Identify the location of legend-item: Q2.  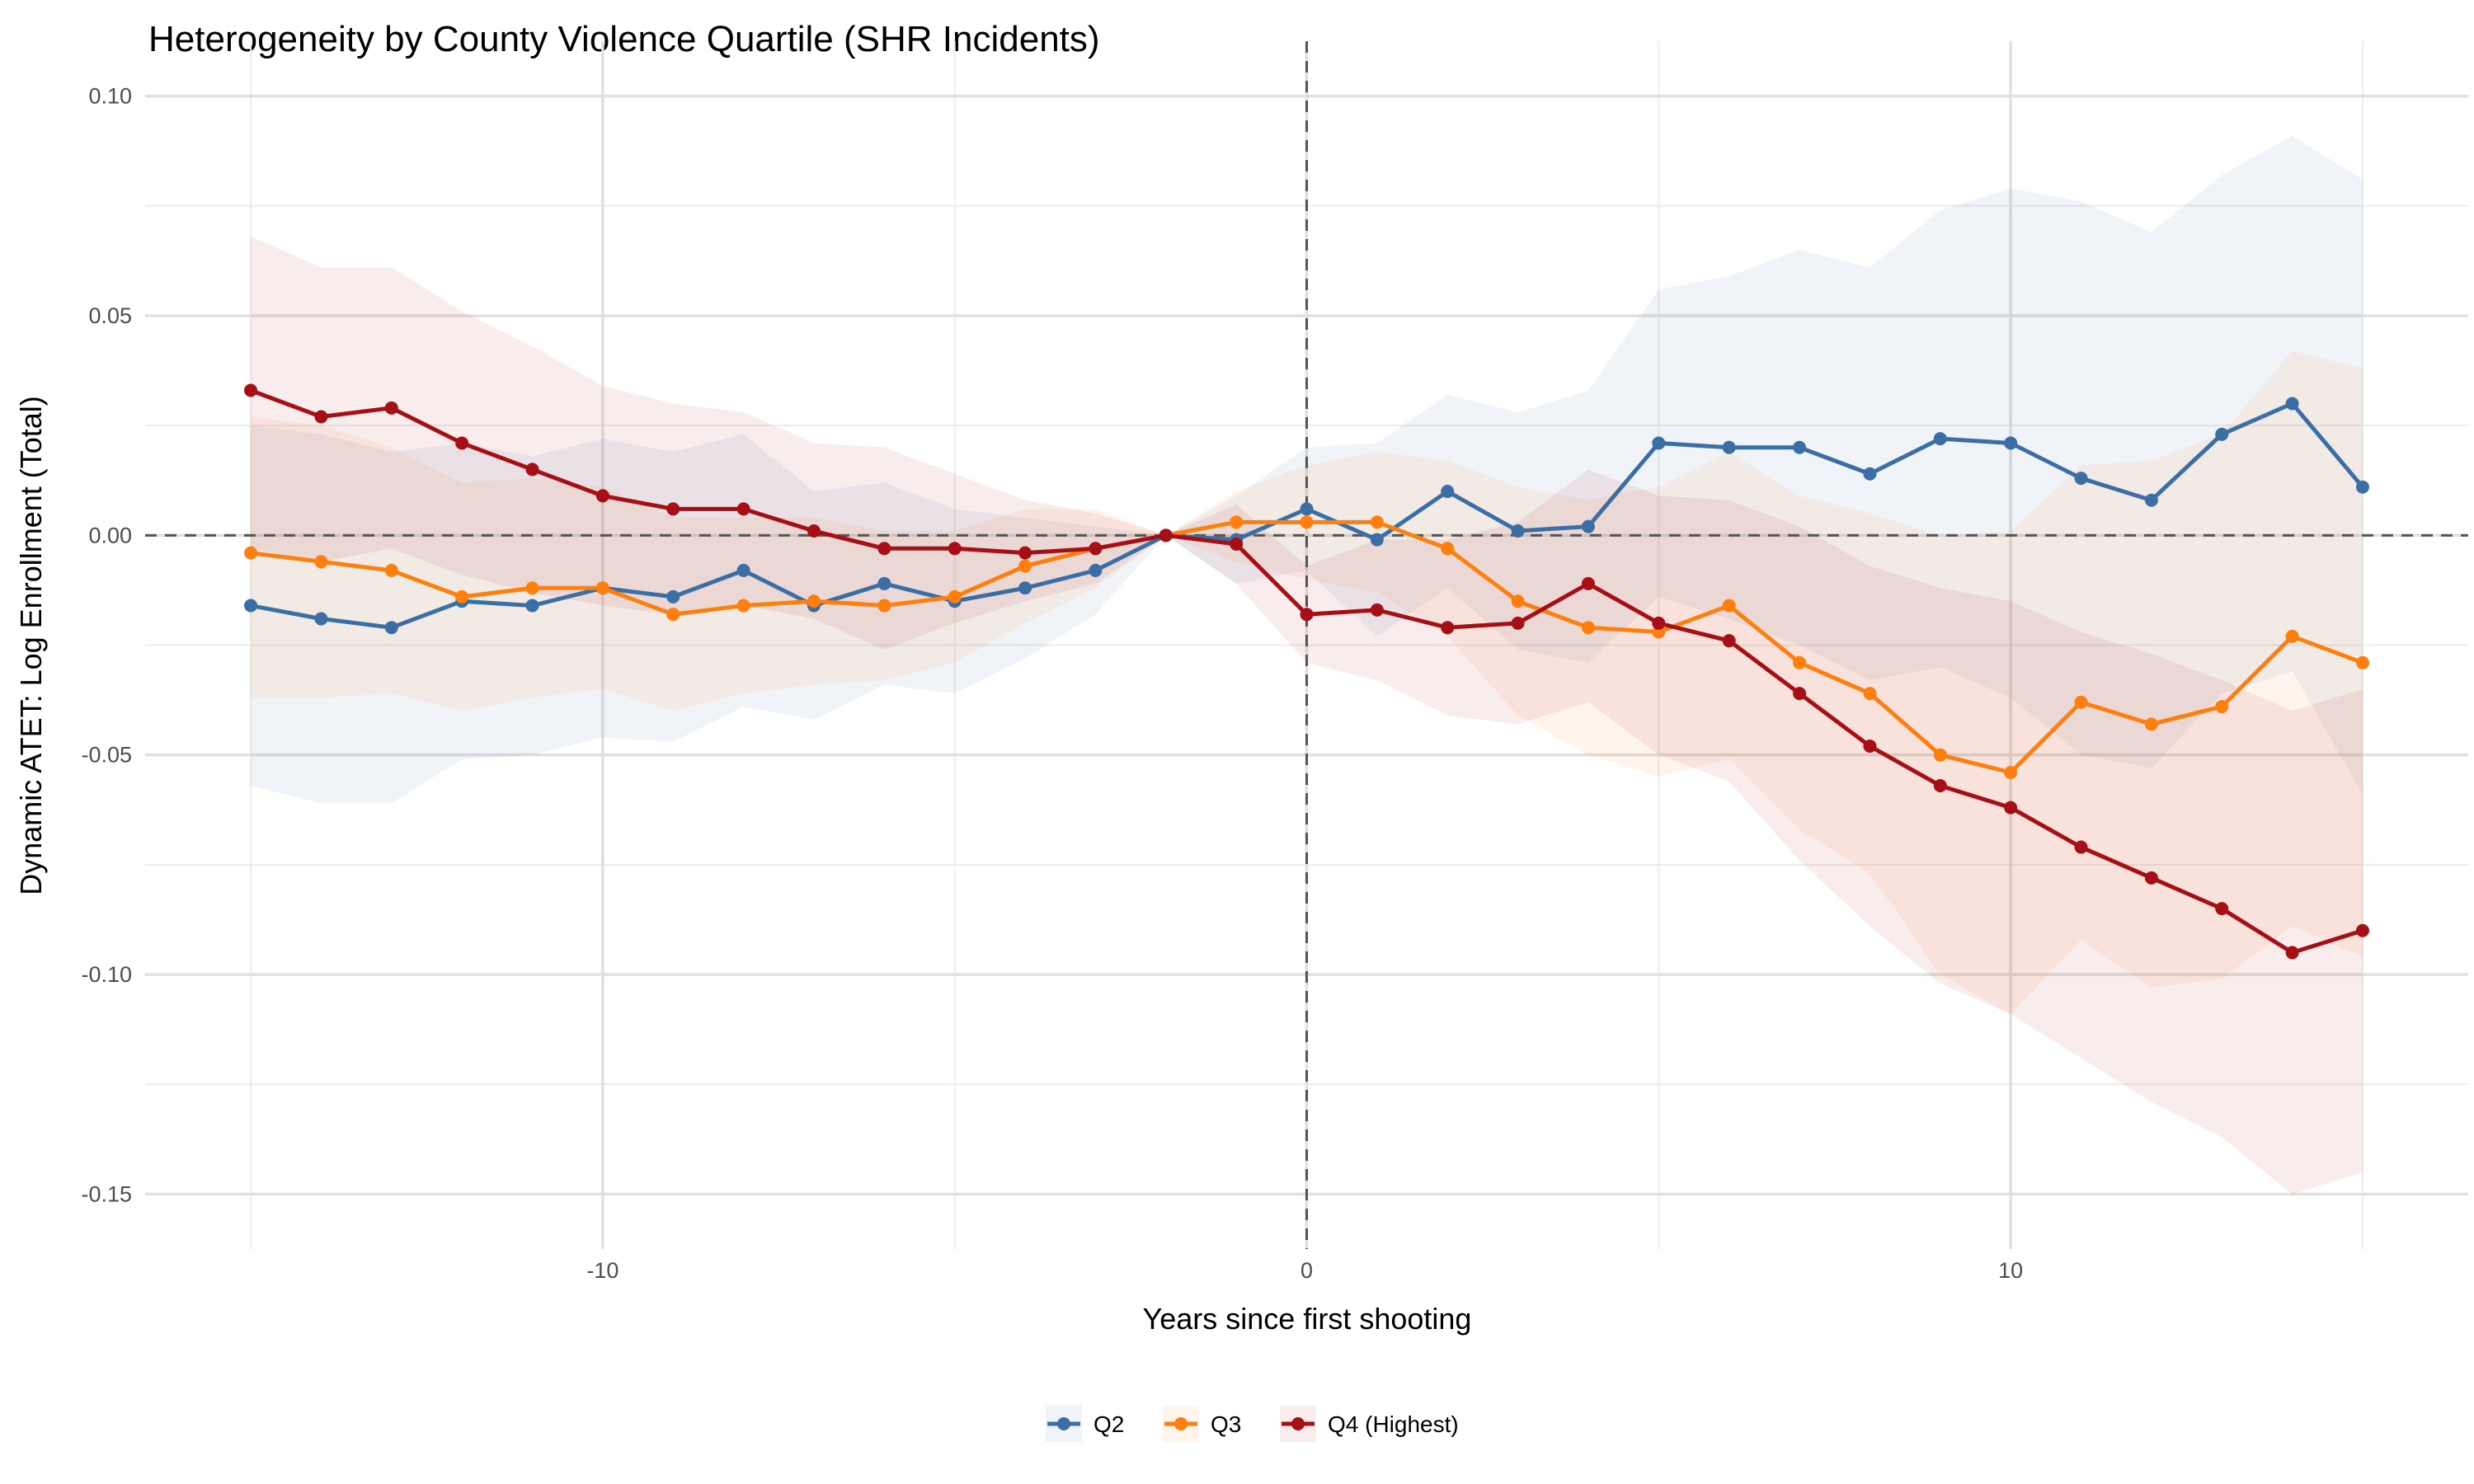
(1085, 1424).